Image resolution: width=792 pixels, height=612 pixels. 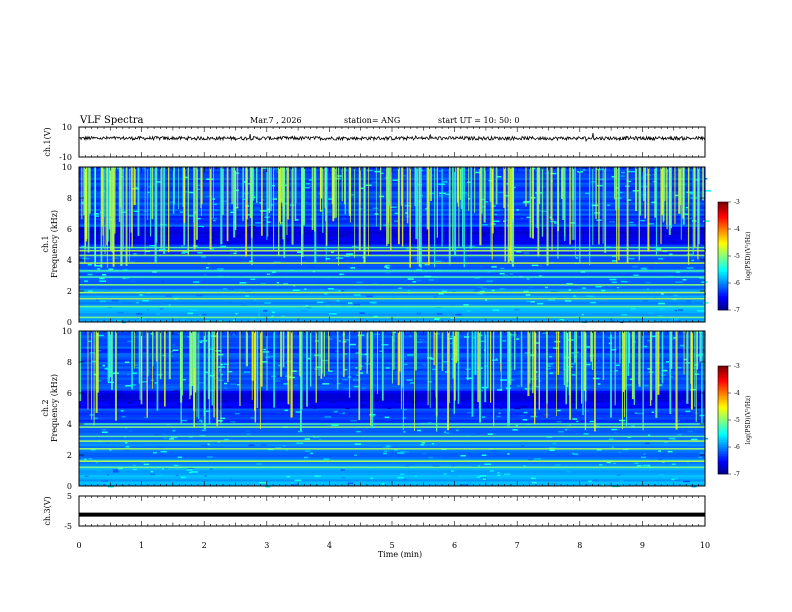 What do you see at coordinates (47, 141) in the screenshot?
I see `ch1-ylabel: ch.1(V)` at bounding box center [47, 141].